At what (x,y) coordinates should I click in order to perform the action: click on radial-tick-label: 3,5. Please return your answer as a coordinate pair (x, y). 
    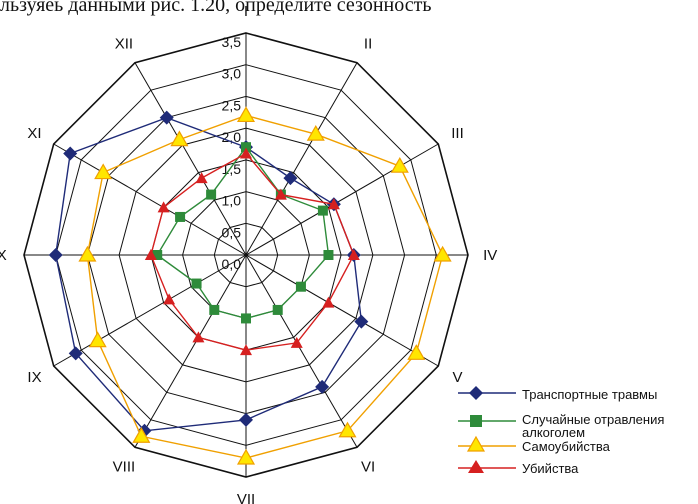
    Looking at the image, I should click on (232, 42).